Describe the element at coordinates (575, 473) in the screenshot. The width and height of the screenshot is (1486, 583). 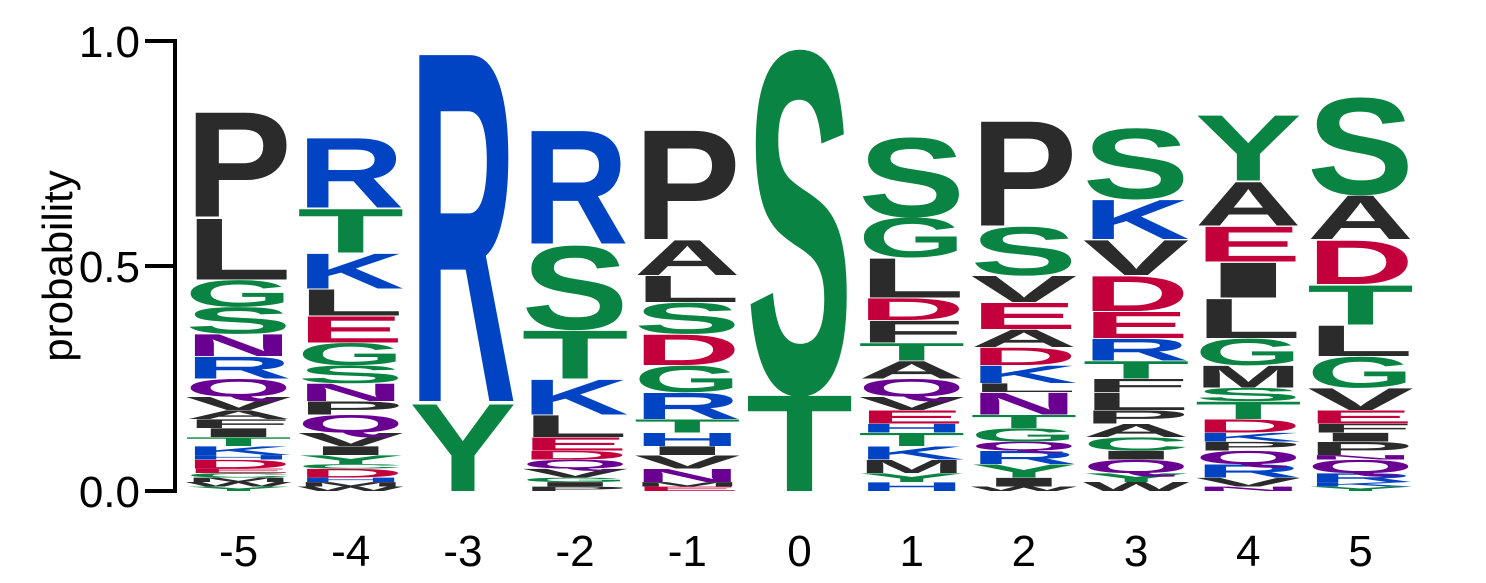
I see `logo-letter-V-pos-2: V` at that location.